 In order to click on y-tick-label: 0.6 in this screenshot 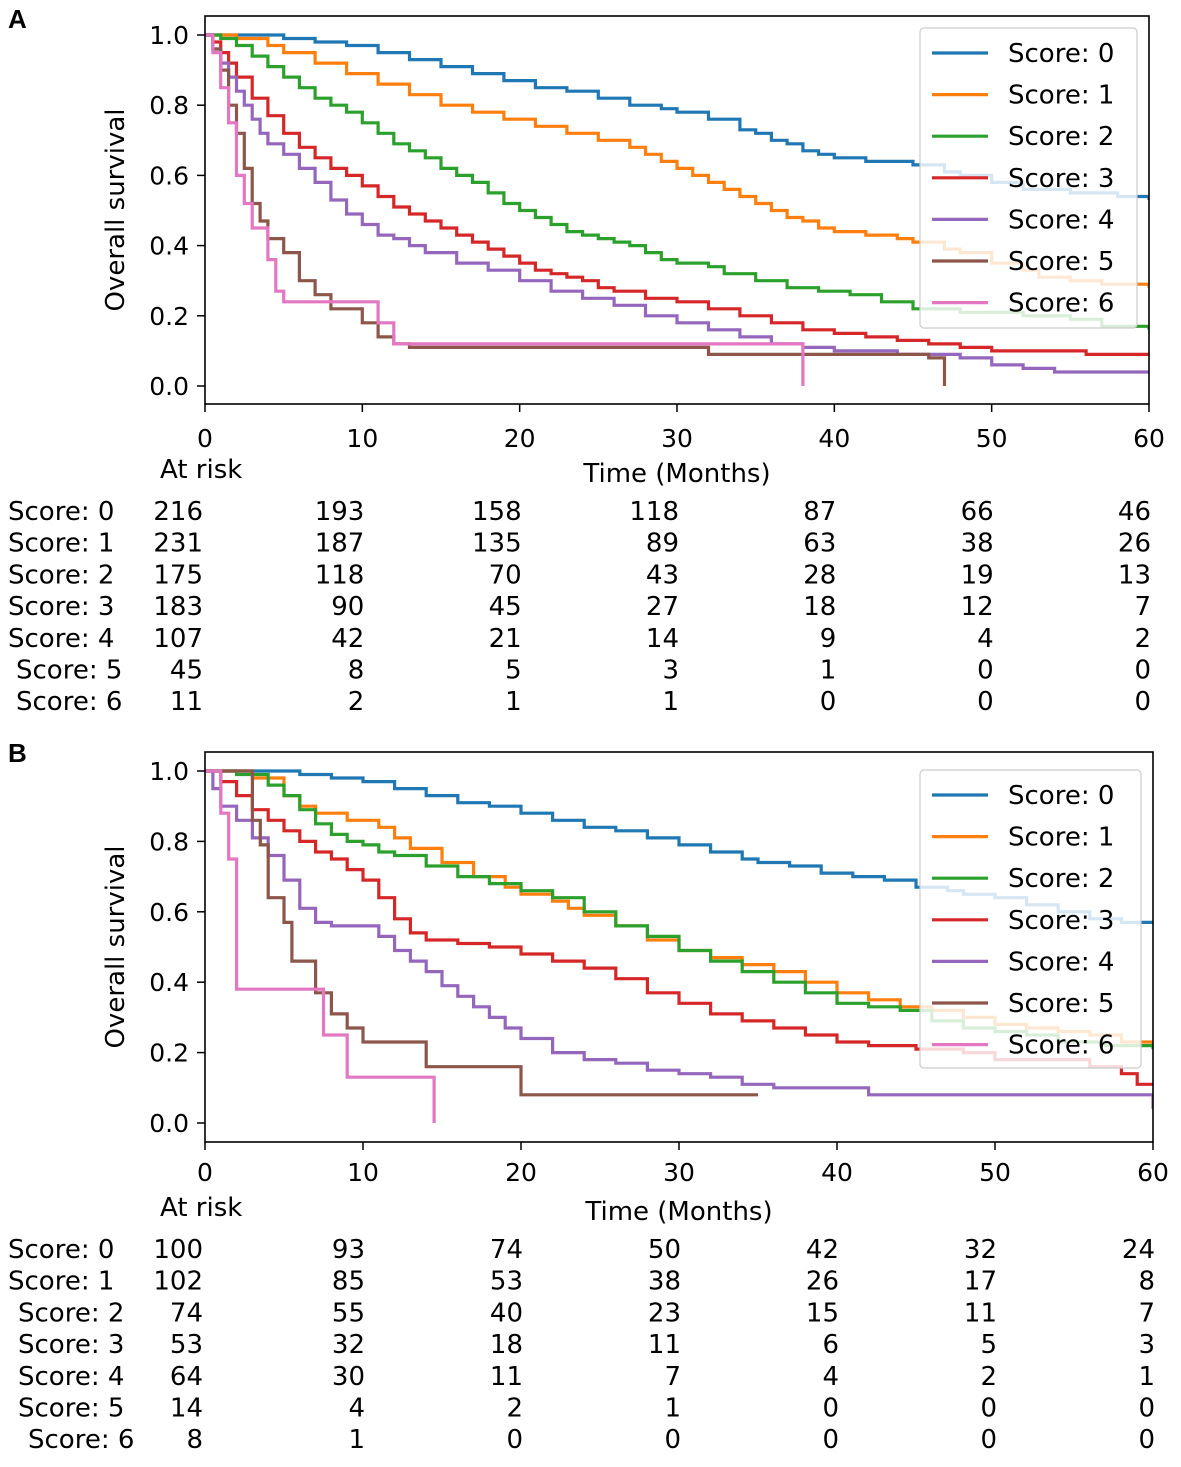, I will do `click(169, 175)`.